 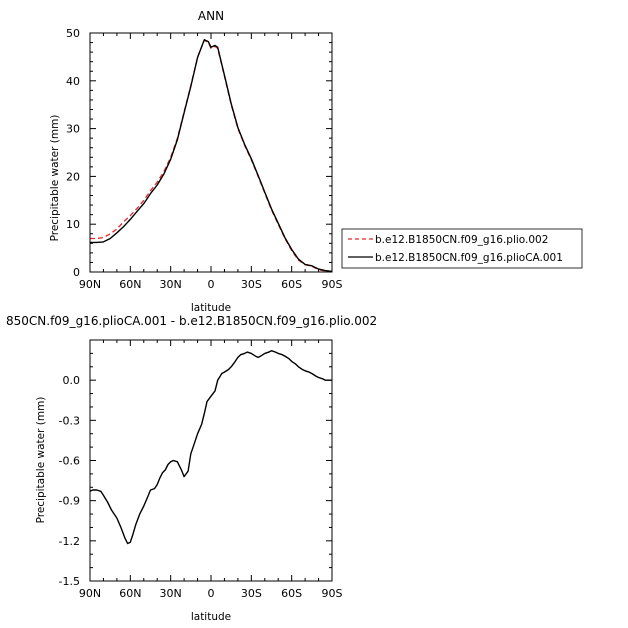 I want to click on top-x-tick-label: 30S, so click(x=251, y=284).